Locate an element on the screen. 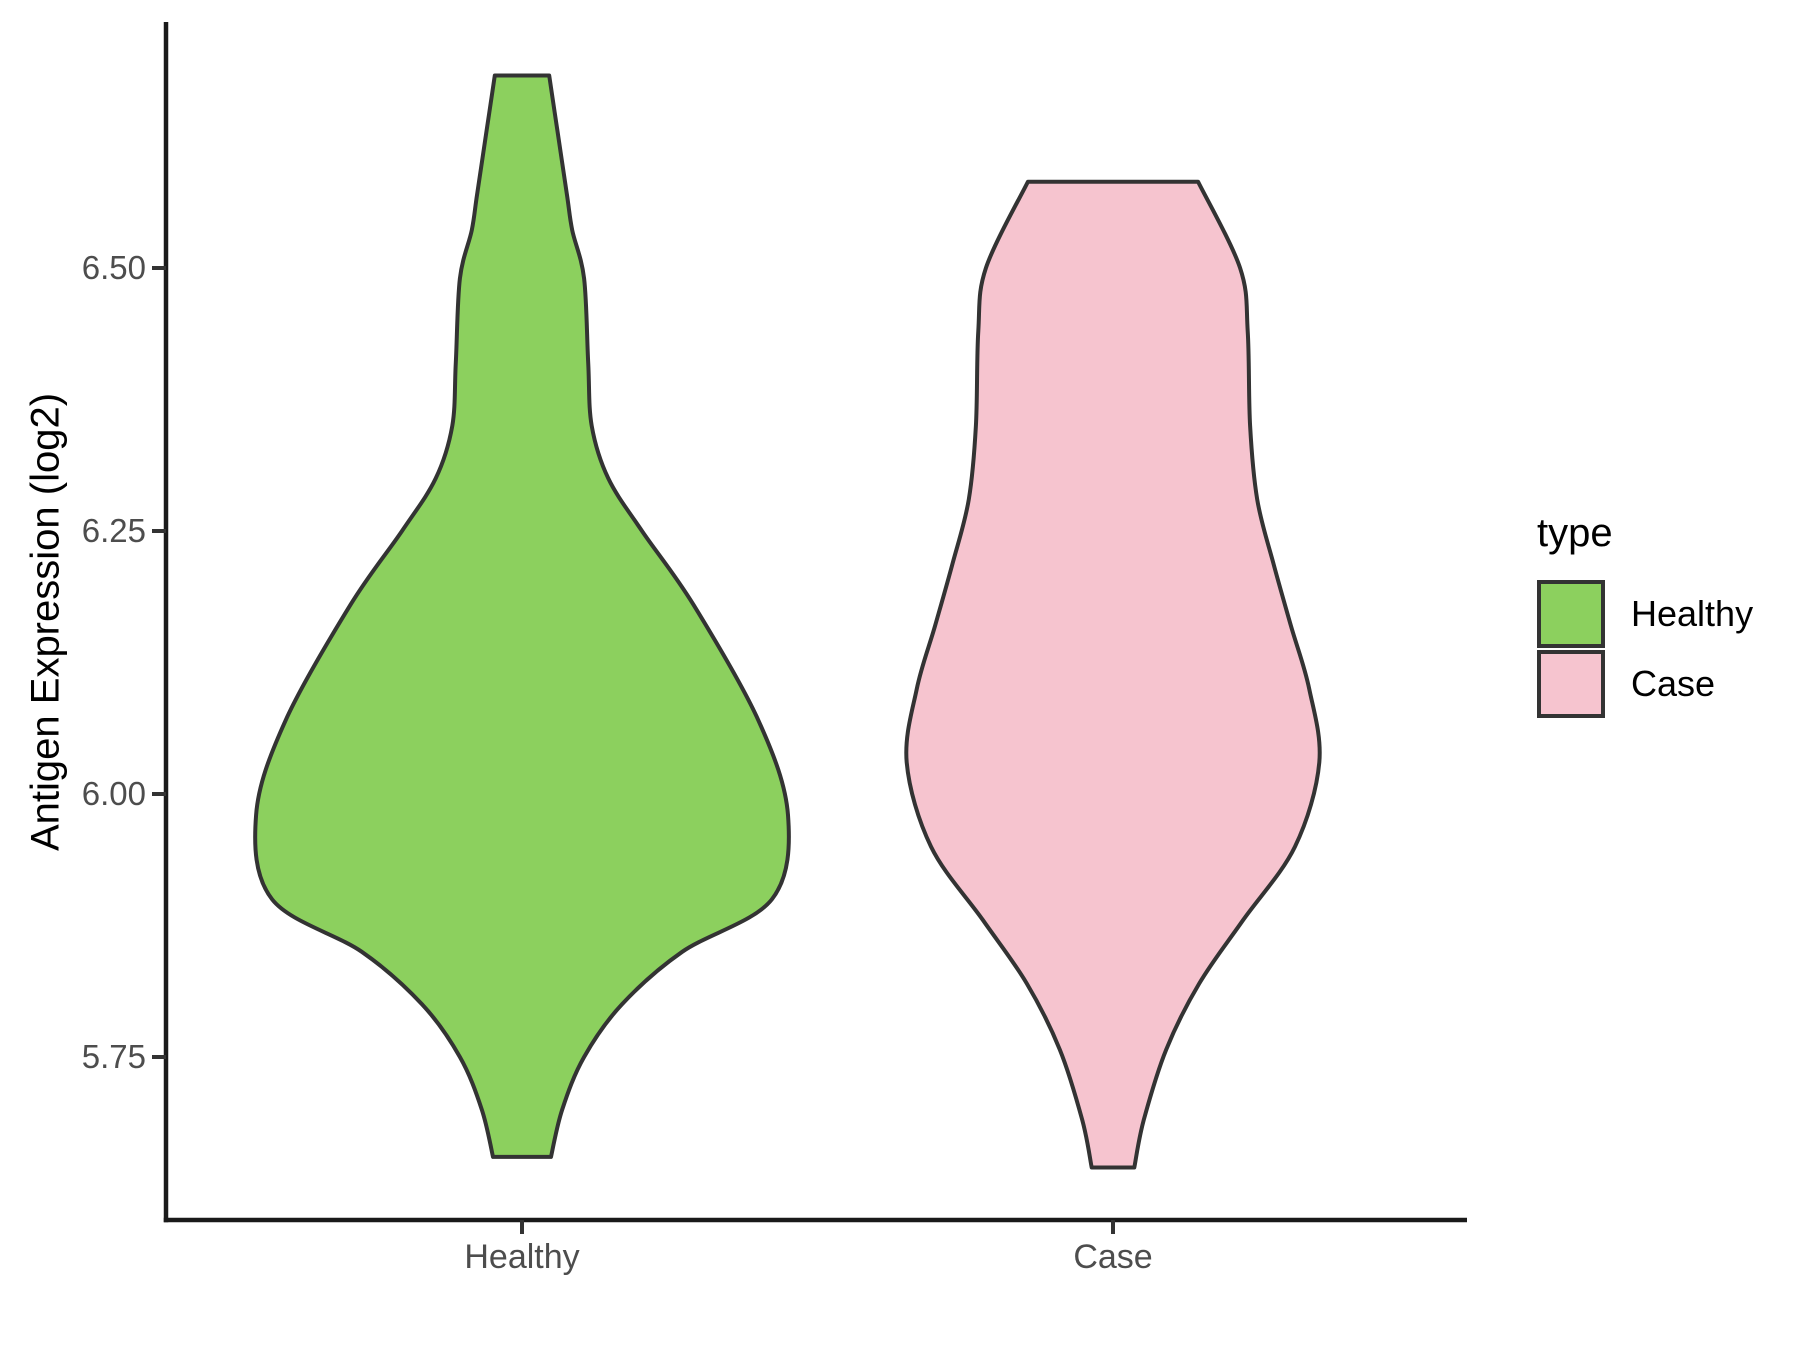  legend-label-healthy: Healthy is located at coordinates (1692, 613).